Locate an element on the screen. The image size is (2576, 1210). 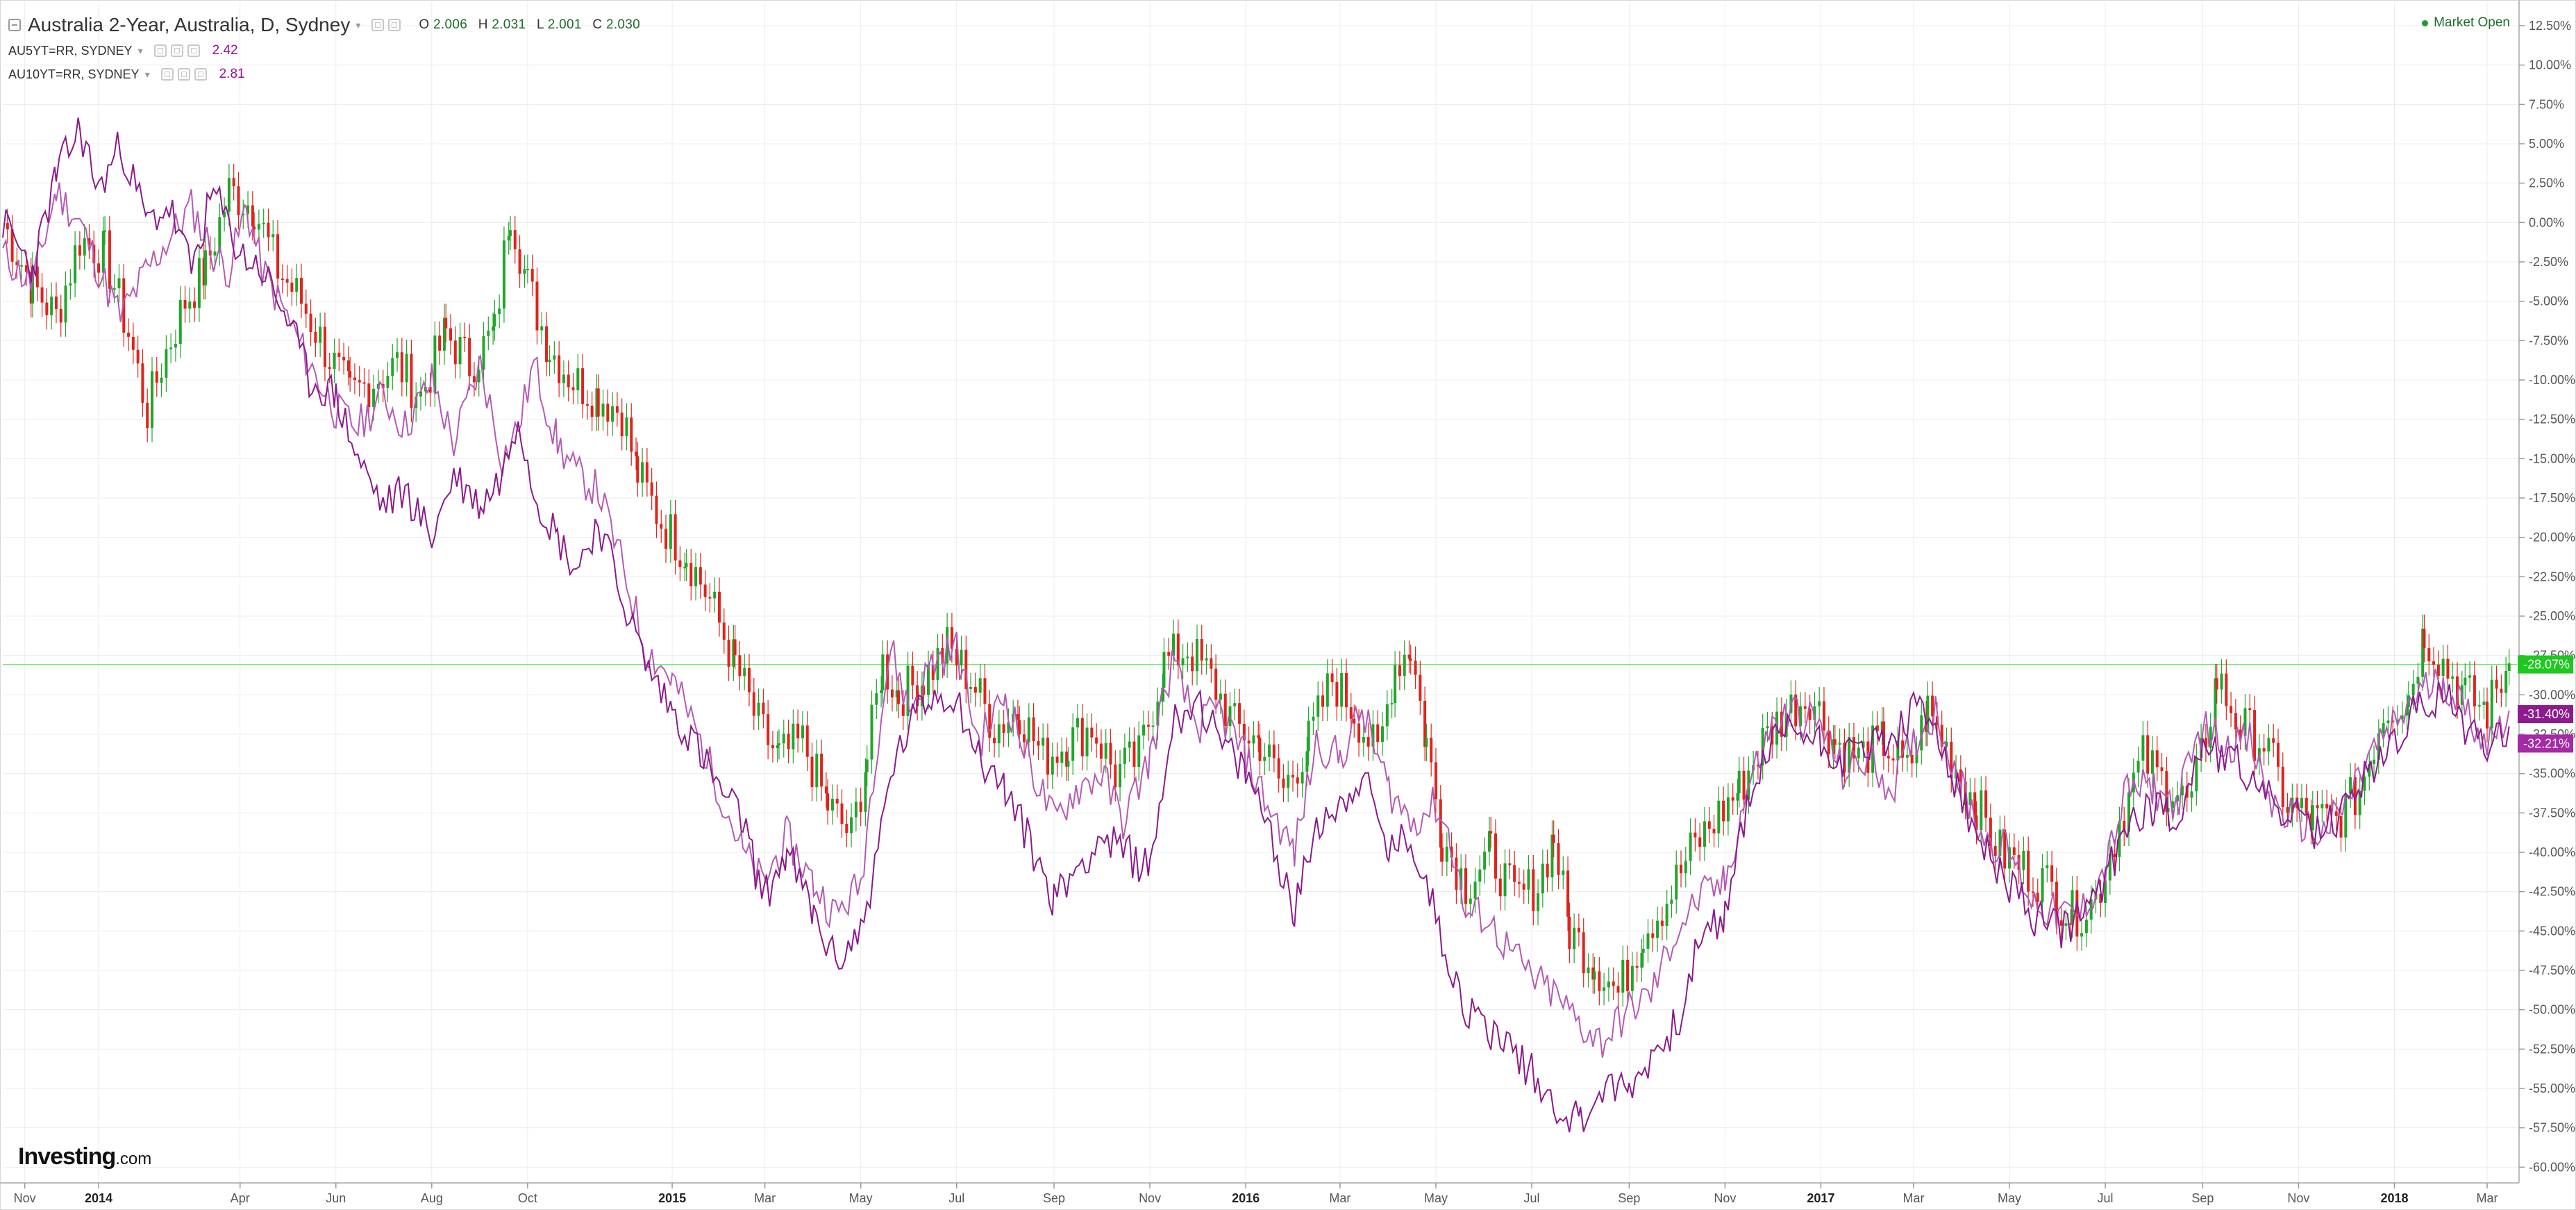
investing-logo: Investing .com is located at coordinates (84, 1157).